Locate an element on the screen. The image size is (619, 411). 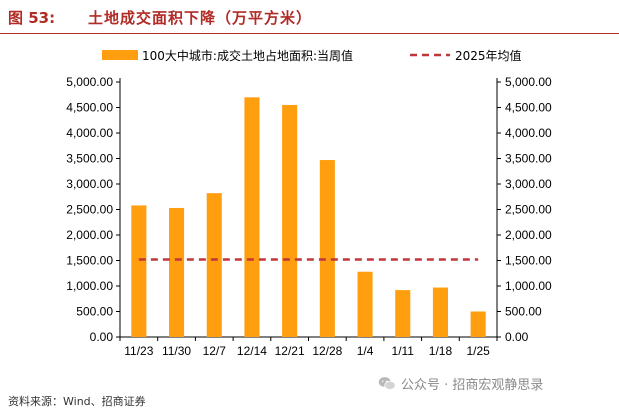
y-tick-label-left: 5,000.00 is located at coordinates (89, 82).